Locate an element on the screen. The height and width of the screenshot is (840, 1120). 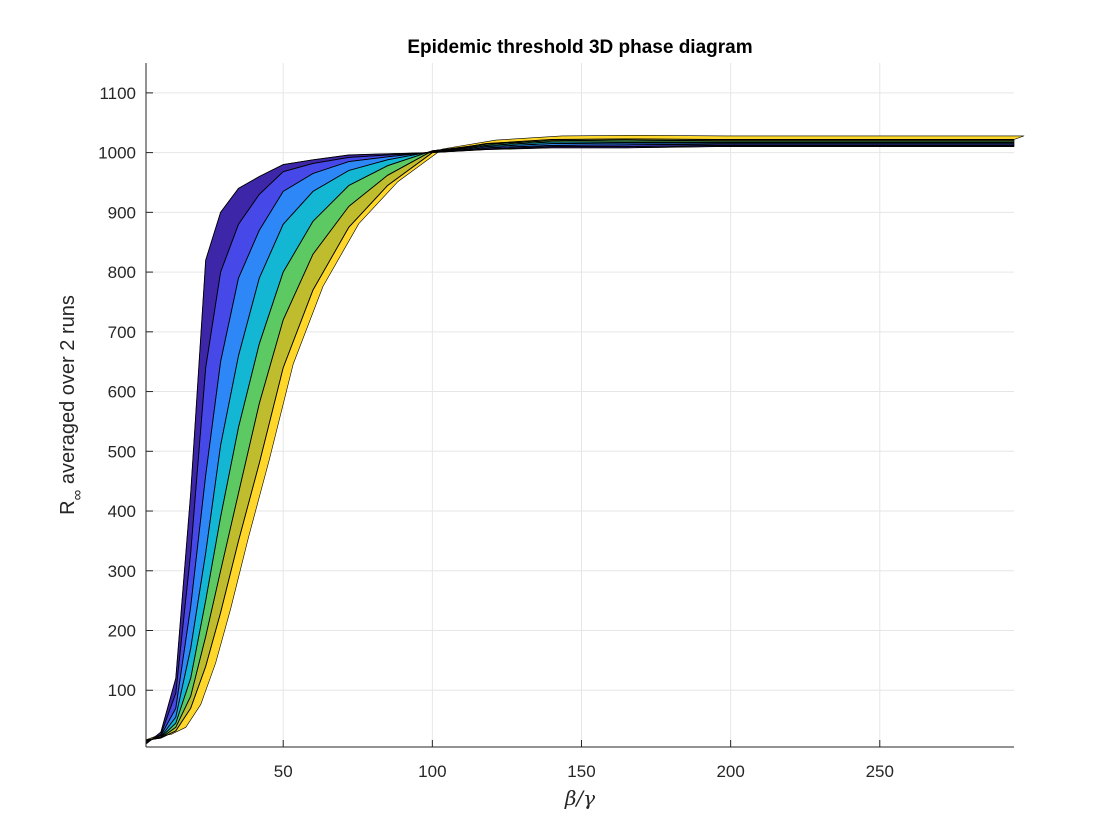
y-tick-label: 300 is located at coordinates (122, 571).